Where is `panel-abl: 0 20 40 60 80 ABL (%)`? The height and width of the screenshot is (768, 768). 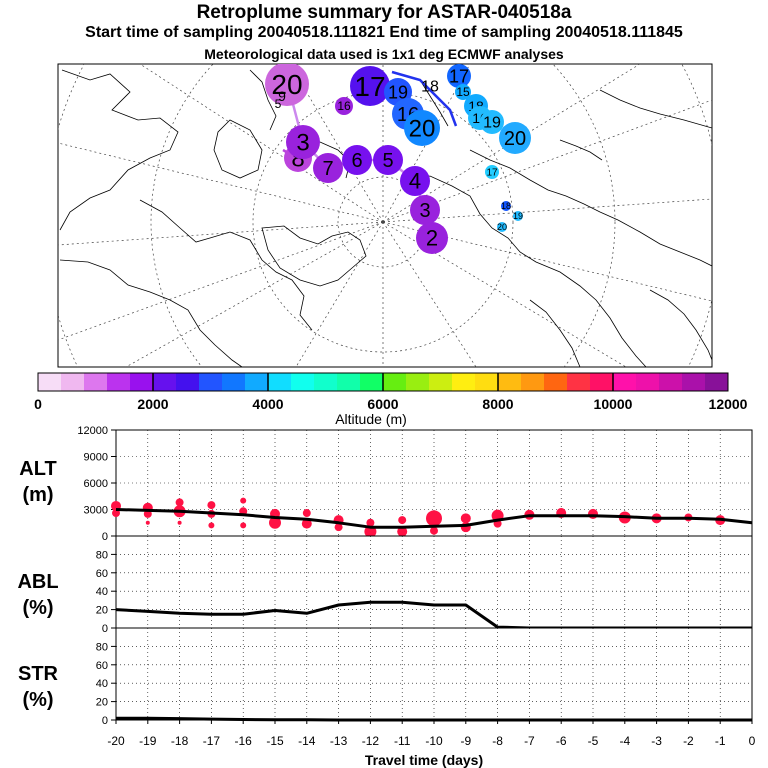
panel-abl: 0 20 40 60 80 ABL (%) is located at coordinates (385, 585).